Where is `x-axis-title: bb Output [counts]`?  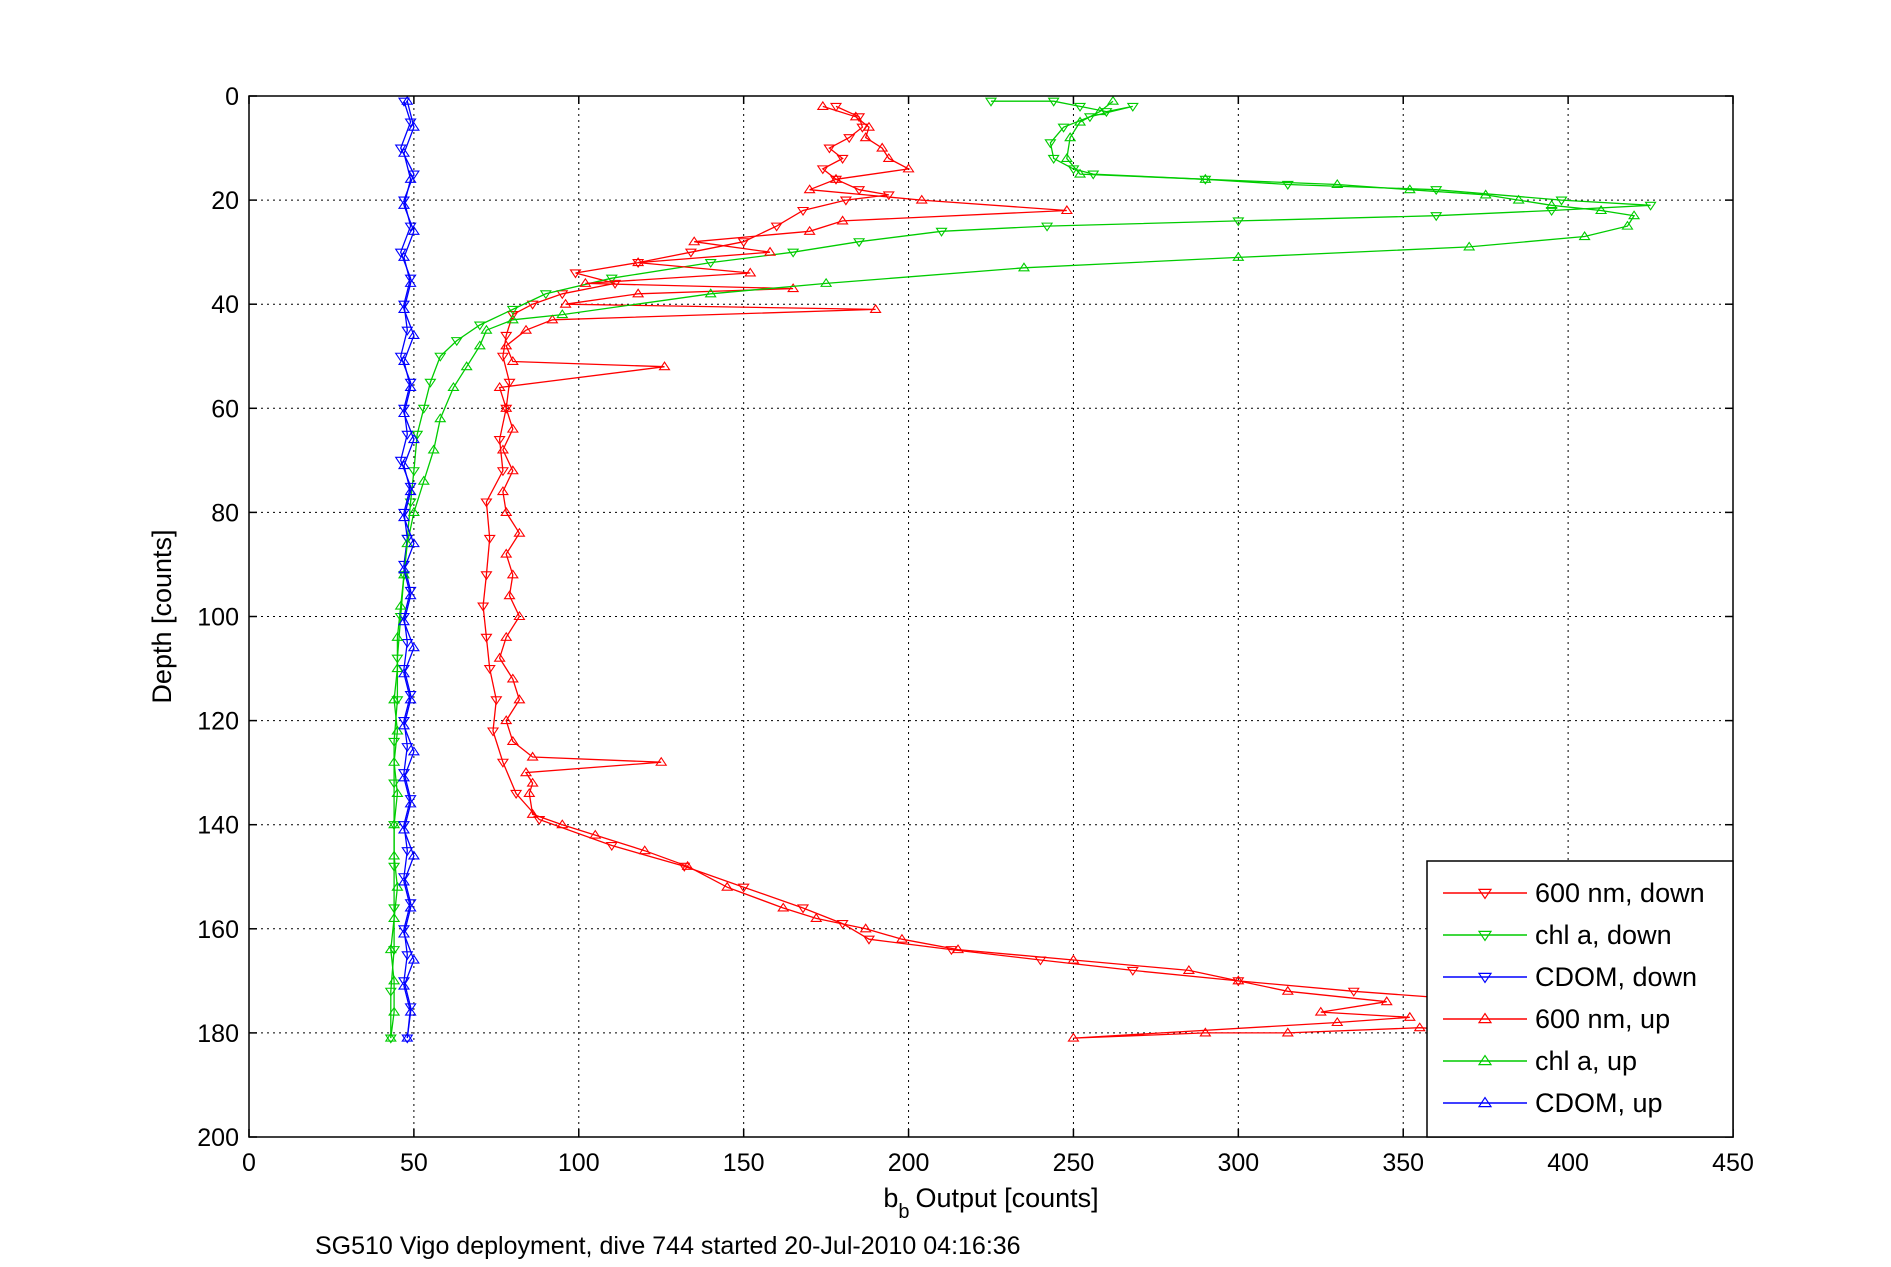 x-axis-title: bb Output [counts] is located at coordinates (990, 1203).